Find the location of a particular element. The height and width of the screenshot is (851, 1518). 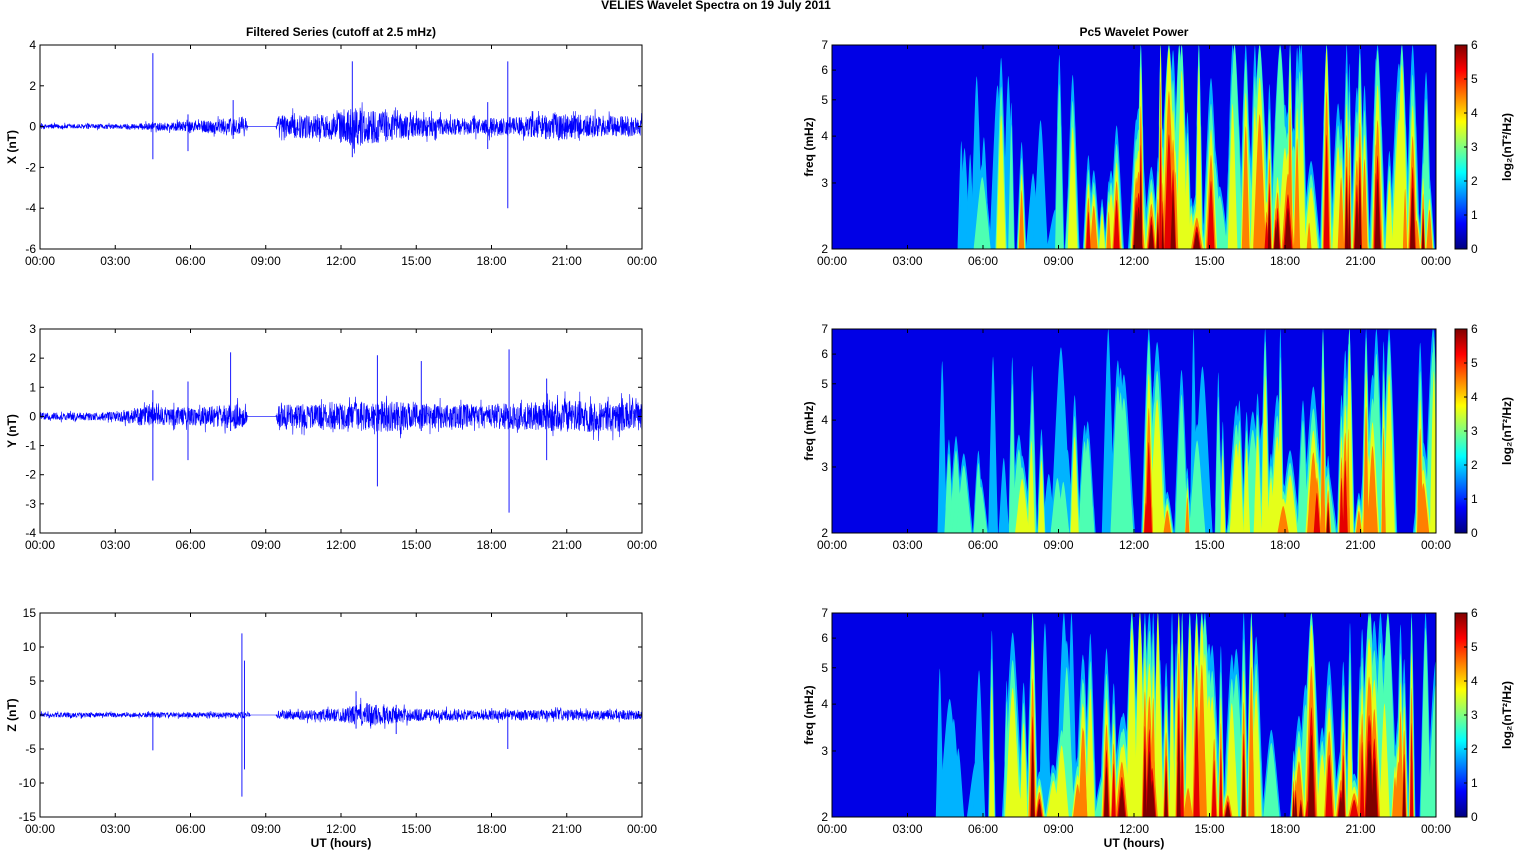

series-x-xtick-label: 15:00 is located at coordinates (416, 261).